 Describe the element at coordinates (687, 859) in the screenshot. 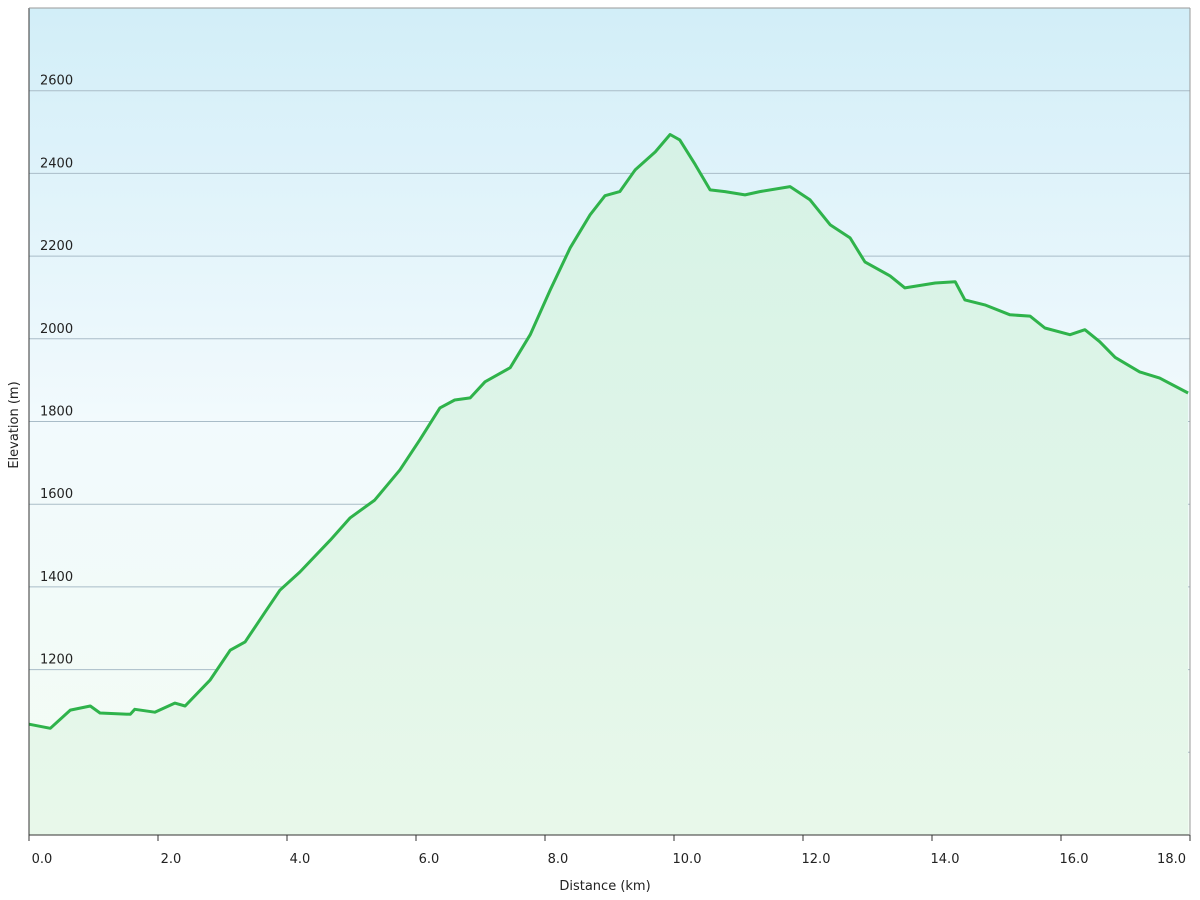

I see `x-tick-label: 10.0` at that location.